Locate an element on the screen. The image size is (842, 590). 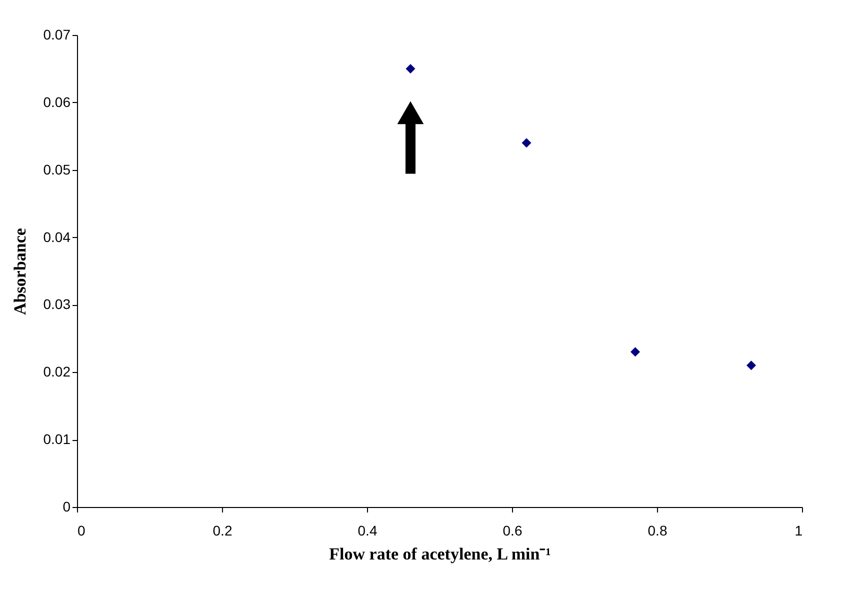
y-tick-label: 0.02 is located at coordinates (57, 372).